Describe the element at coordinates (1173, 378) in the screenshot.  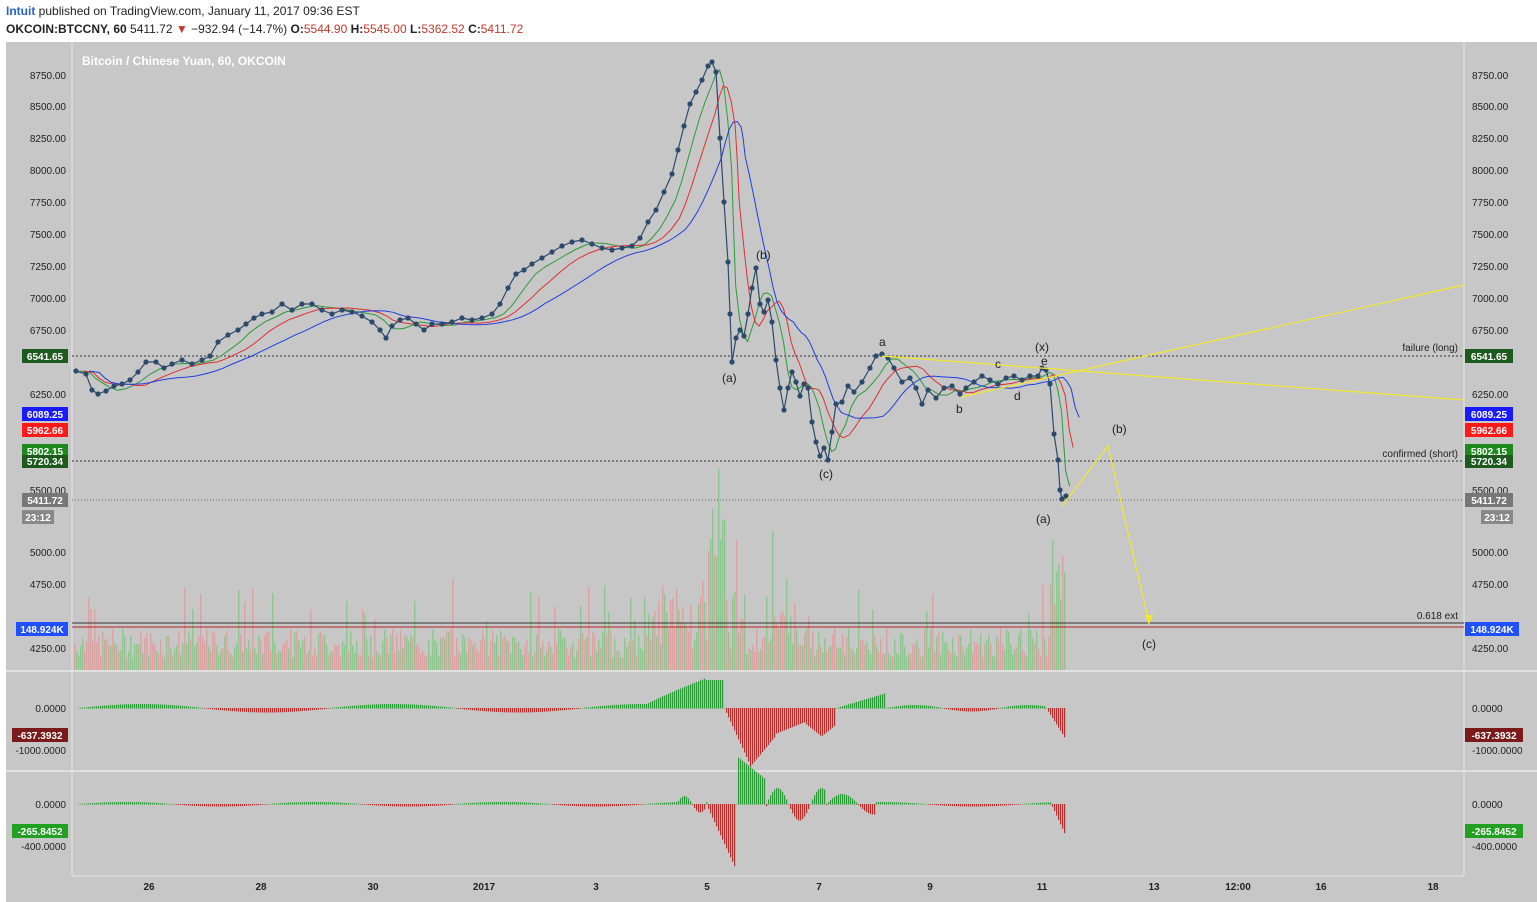
I see `triangle-upper-trendline` at that location.